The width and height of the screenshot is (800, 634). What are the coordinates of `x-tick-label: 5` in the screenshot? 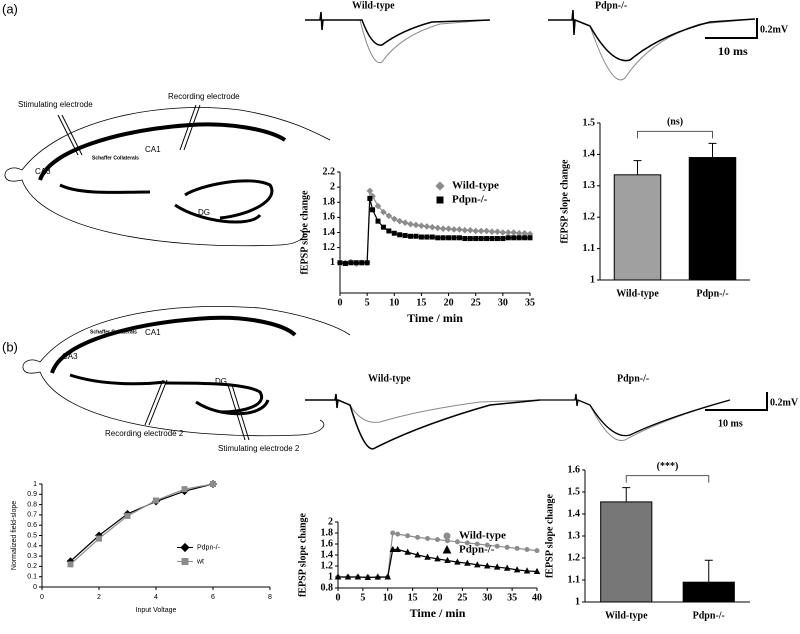 It's located at (367, 302).